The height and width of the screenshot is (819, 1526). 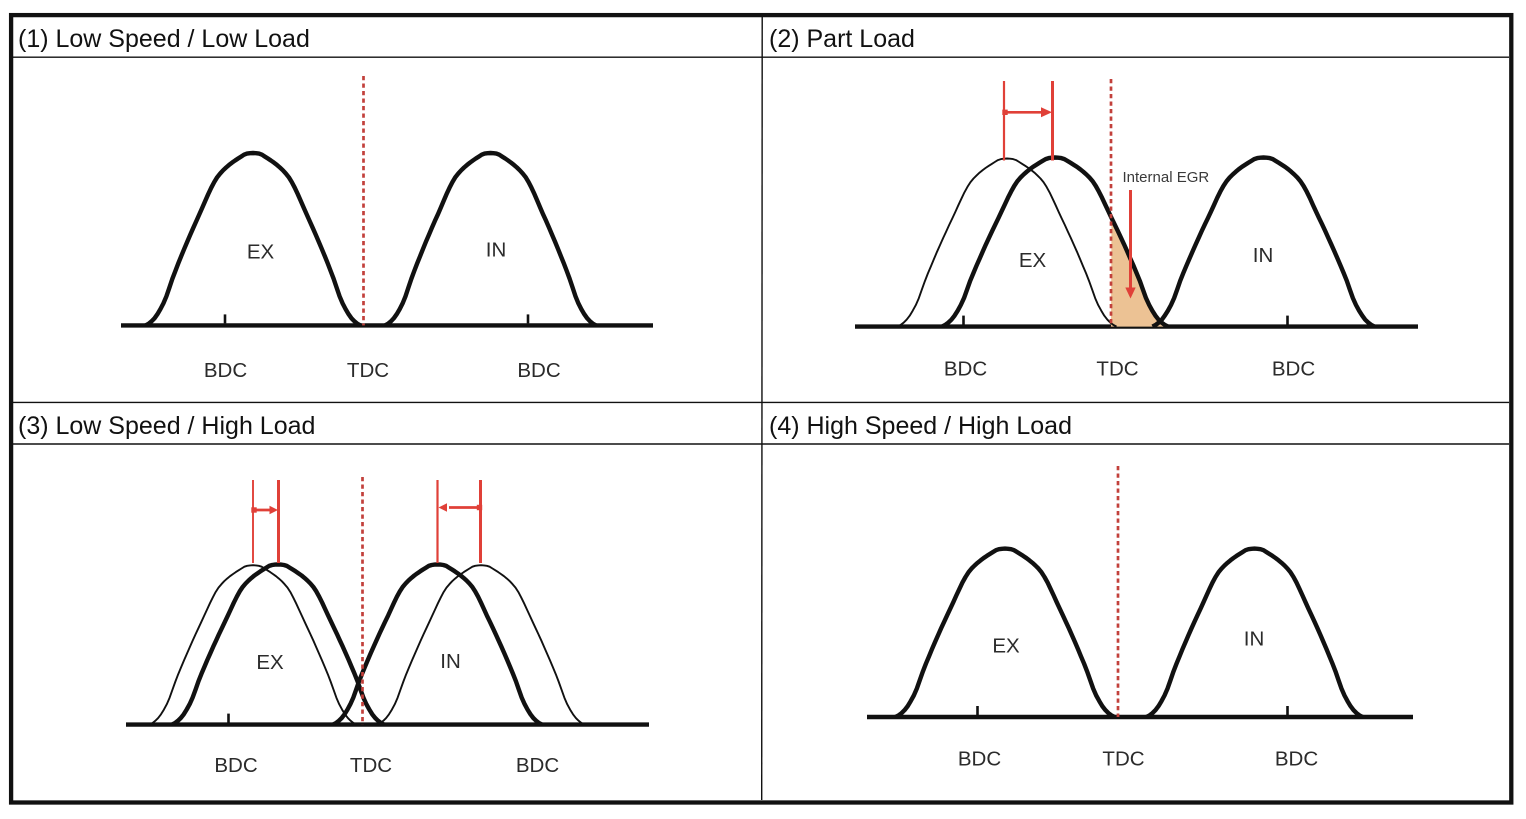 I want to click on svg-text: (3) Low Speed / High Load, so click(x=166, y=426).